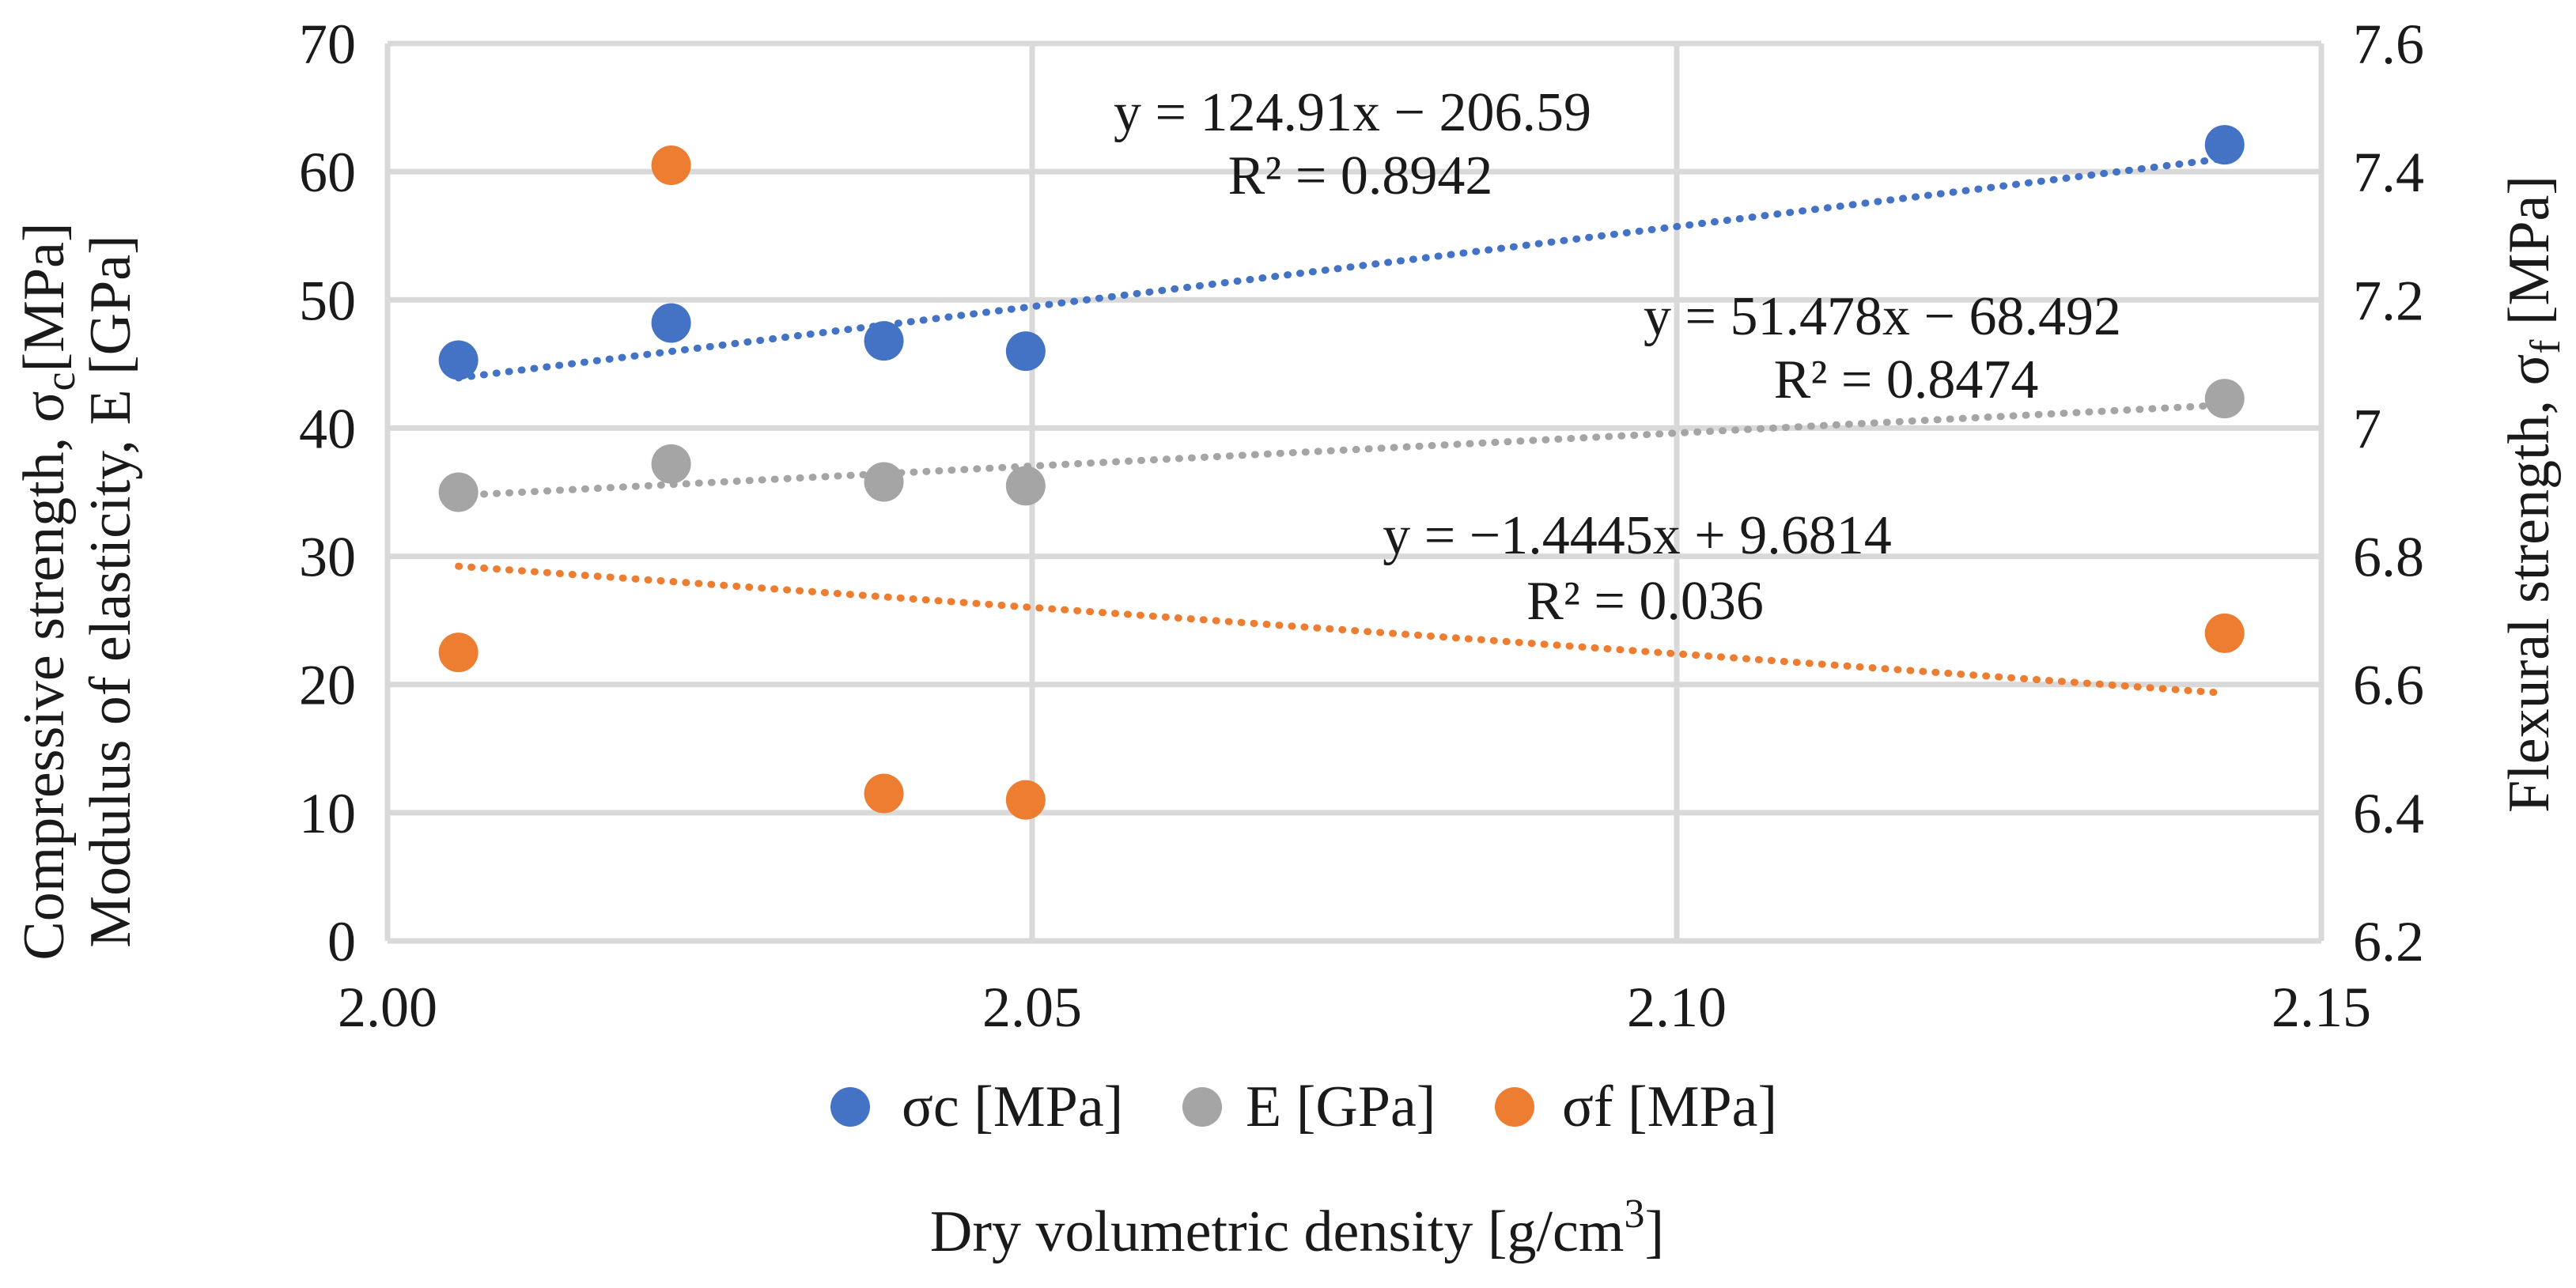 Image resolution: width=2576 pixels, height=1288 pixels. What do you see at coordinates (1012, 1107) in the screenshot?
I see `legend-label-sigma-c: σc [MPa]` at bounding box center [1012, 1107].